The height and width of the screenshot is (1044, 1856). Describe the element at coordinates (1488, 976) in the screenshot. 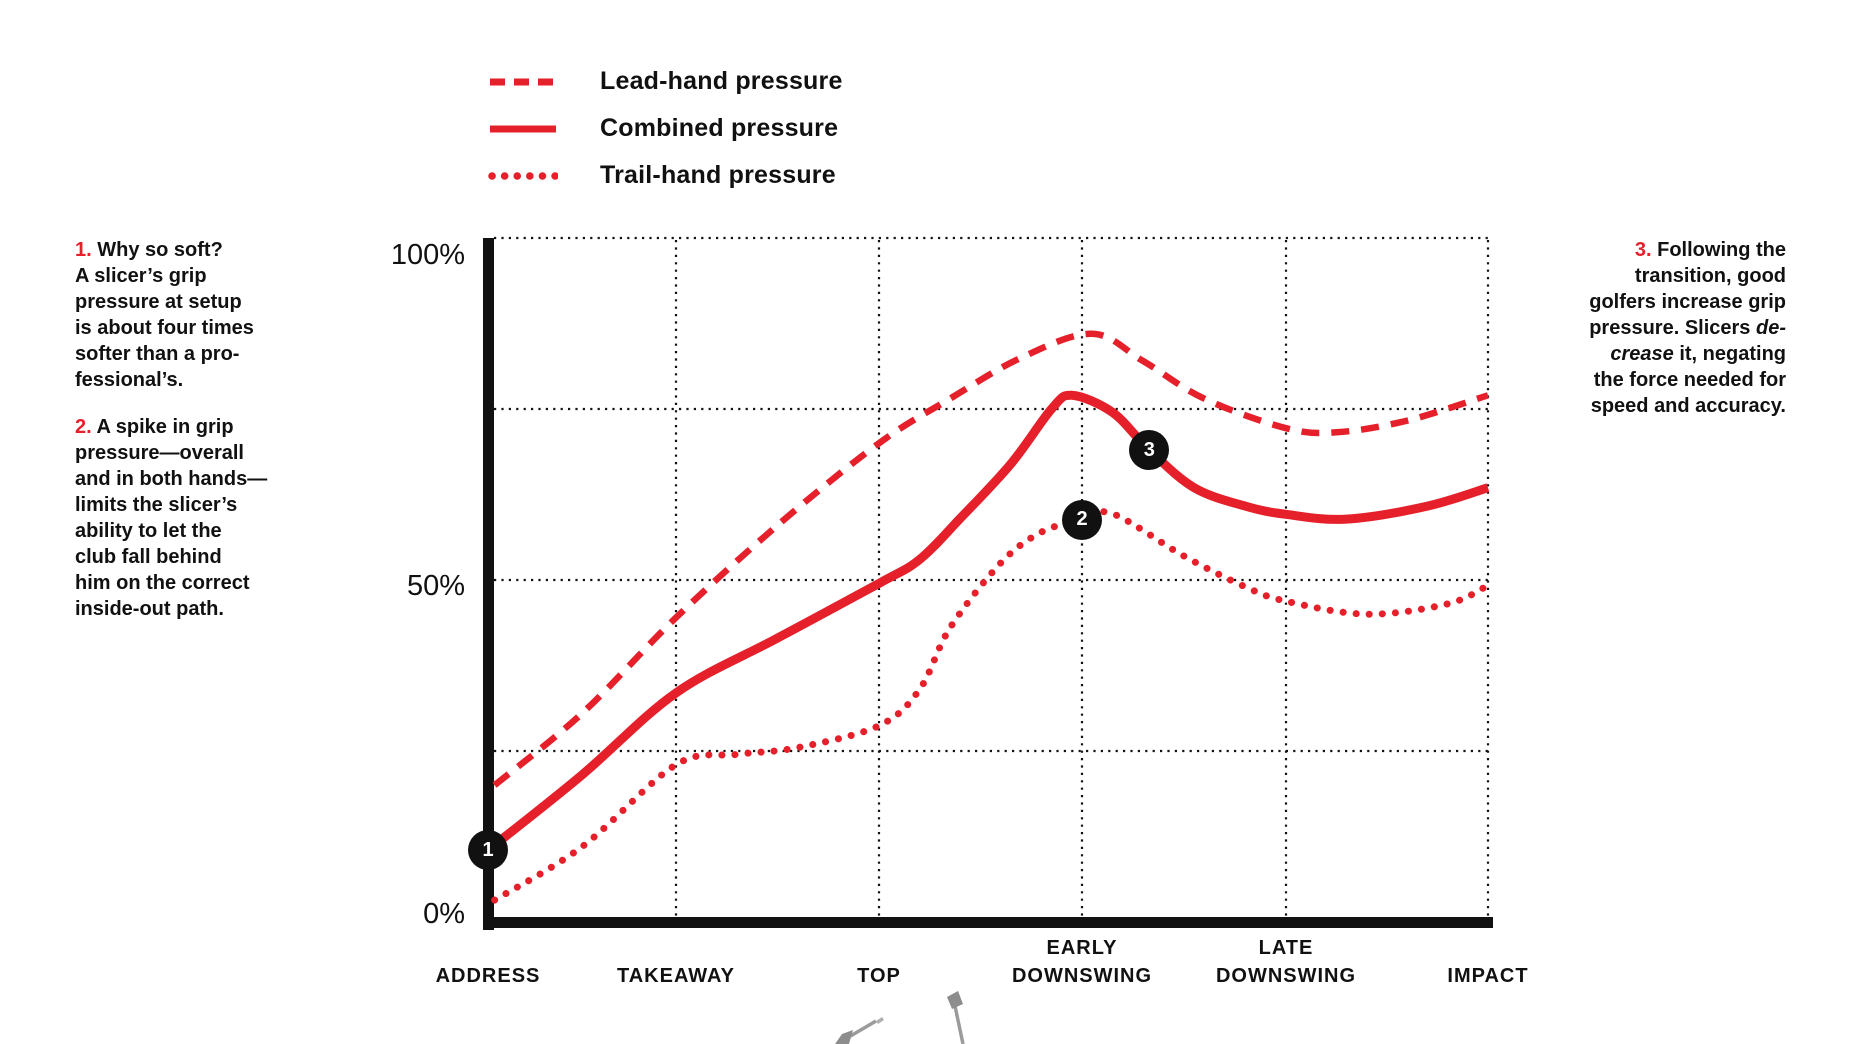

I see `x-label-impact: IMPACT` at that location.